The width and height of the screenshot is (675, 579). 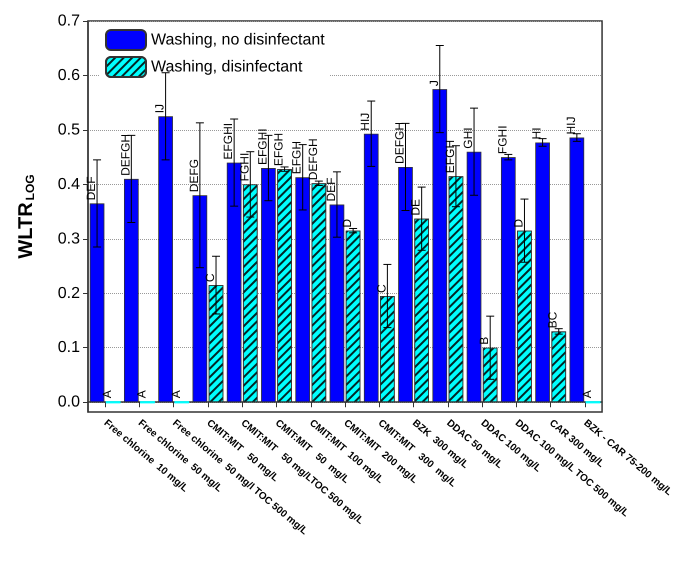 What do you see at coordinates (553, 319) in the screenshot?
I see `data-label: BC` at bounding box center [553, 319].